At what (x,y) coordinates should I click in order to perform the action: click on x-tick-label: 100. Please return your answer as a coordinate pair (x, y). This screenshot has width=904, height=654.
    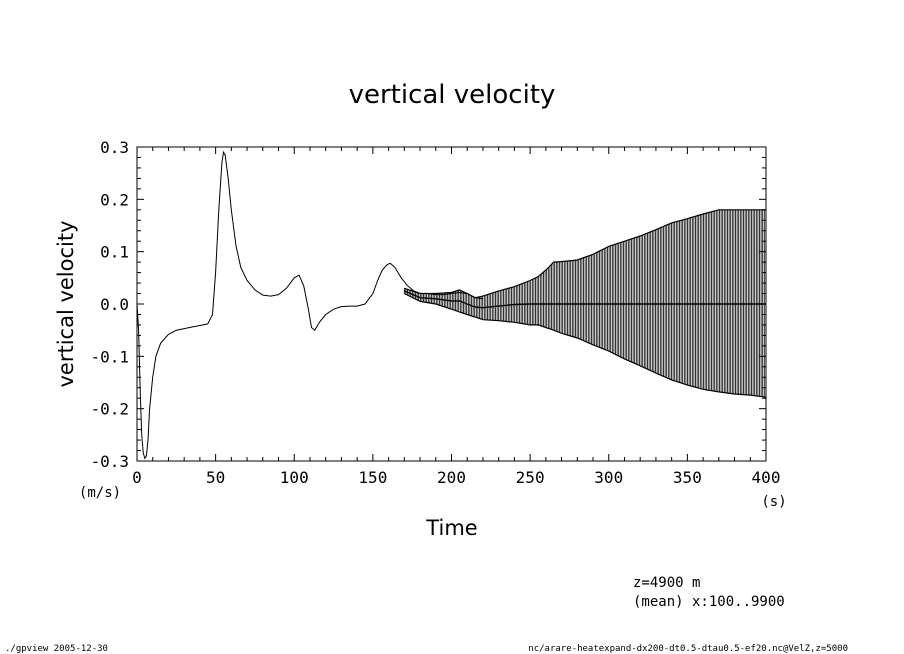
    Looking at the image, I should click on (294, 477).